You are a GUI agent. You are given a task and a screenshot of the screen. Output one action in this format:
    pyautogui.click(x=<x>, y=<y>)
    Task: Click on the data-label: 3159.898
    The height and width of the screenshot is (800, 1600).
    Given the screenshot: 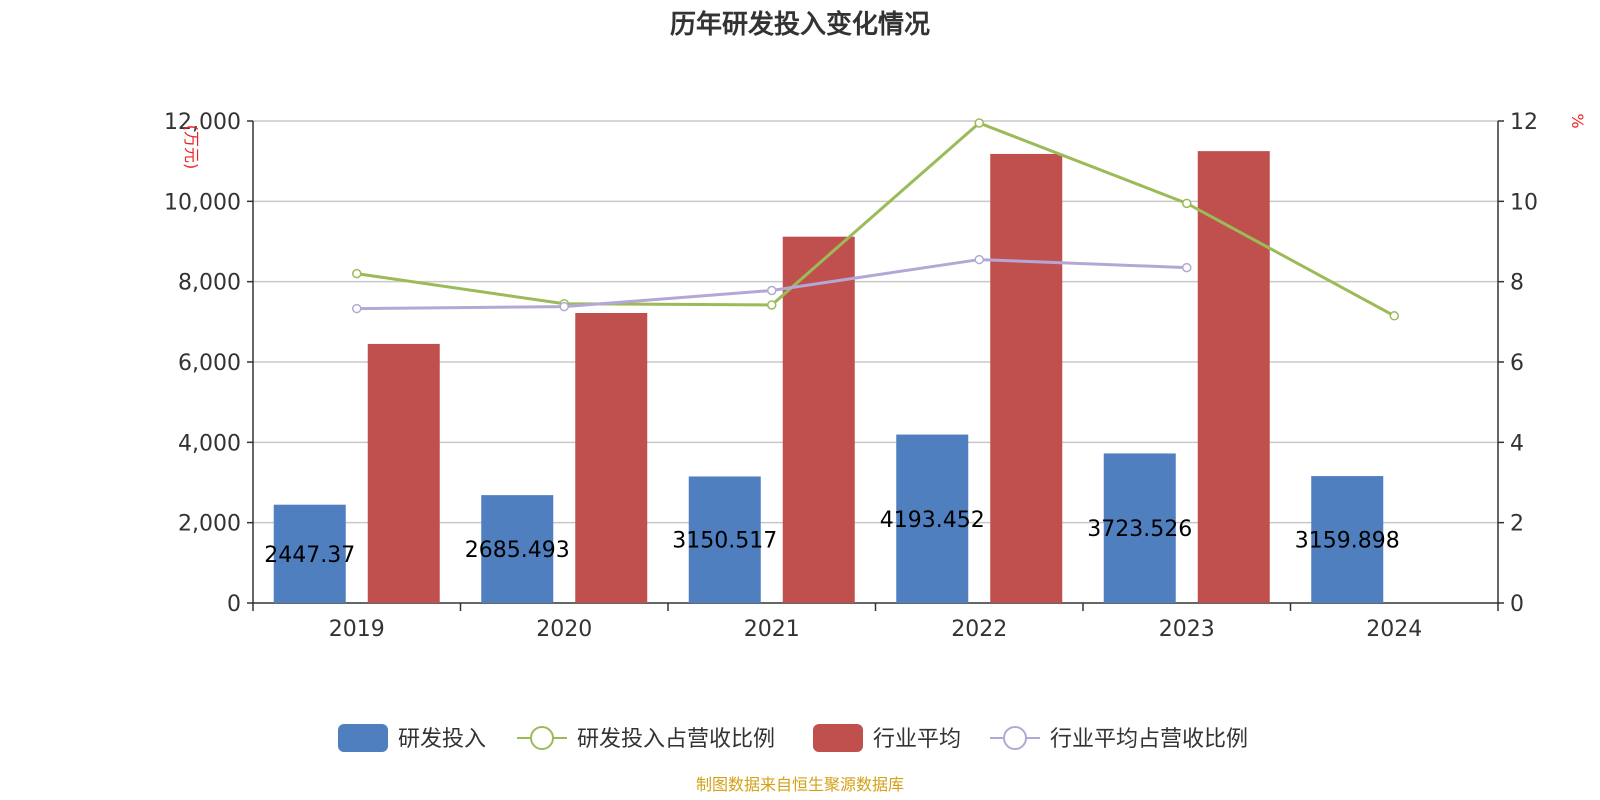 What is the action you would take?
    pyautogui.click(x=1347, y=541)
    